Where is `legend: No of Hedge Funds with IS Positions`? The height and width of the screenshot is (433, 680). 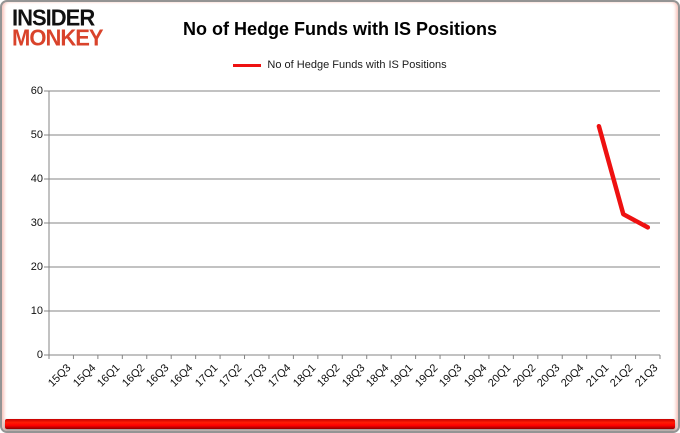
legend: No of Hedge Funds with IS Positions is located at coordinates (340, 65).